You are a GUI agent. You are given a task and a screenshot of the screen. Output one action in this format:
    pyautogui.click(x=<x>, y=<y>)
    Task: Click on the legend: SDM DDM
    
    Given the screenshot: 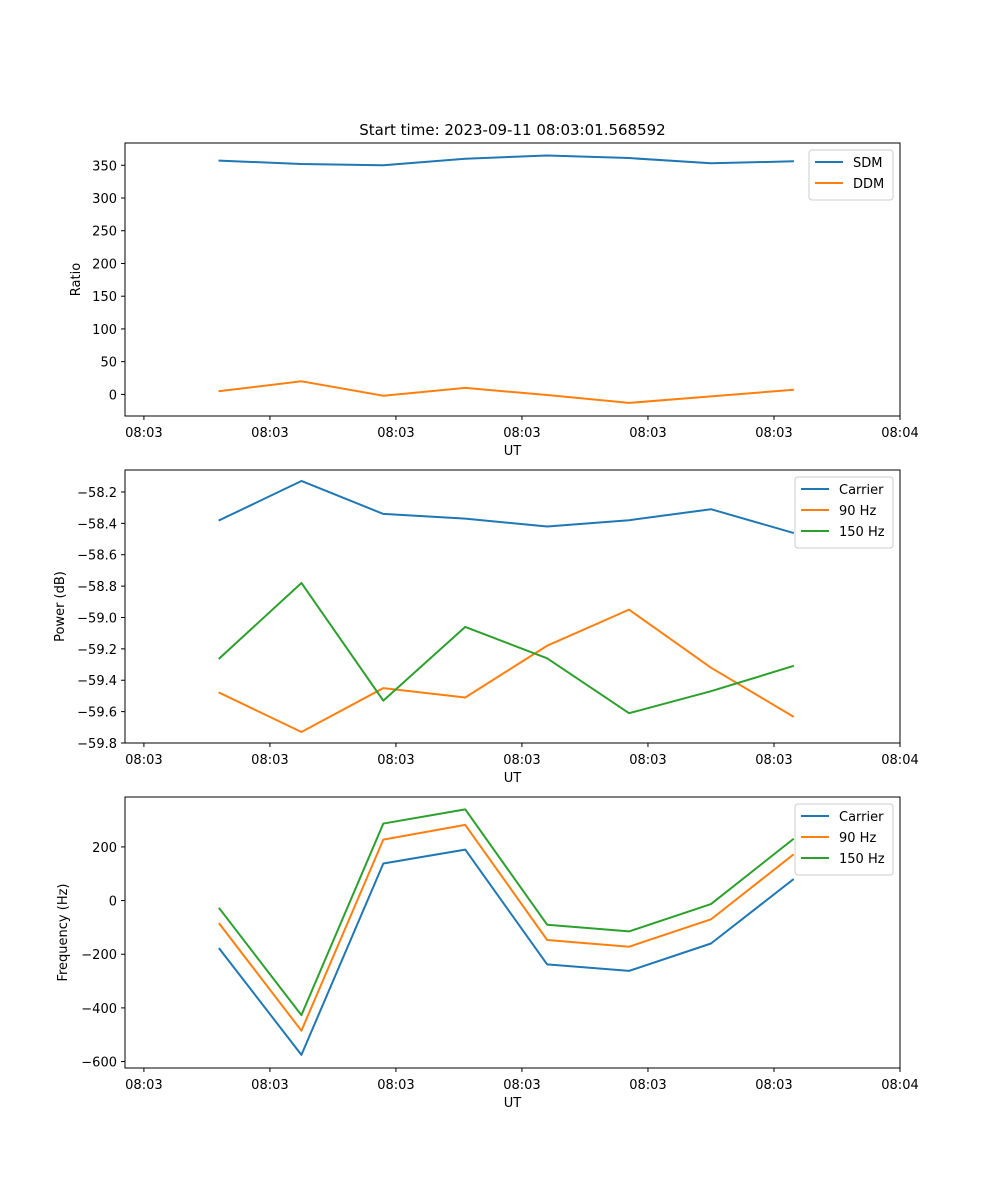 What is the action you would take?
    pyautogui.click(x=851, y=175)
    